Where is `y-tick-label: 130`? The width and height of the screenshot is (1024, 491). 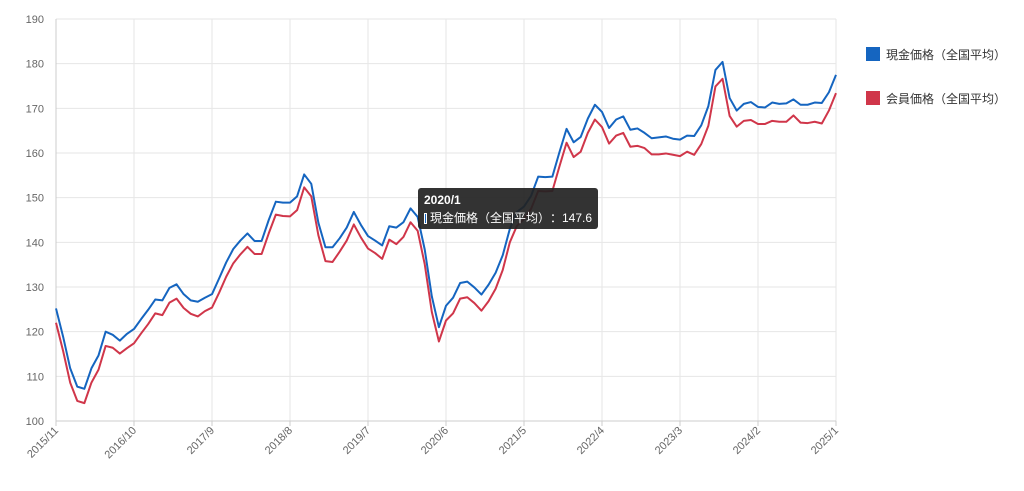 y-tick-label: 130 is located at coordinates (35, 288).